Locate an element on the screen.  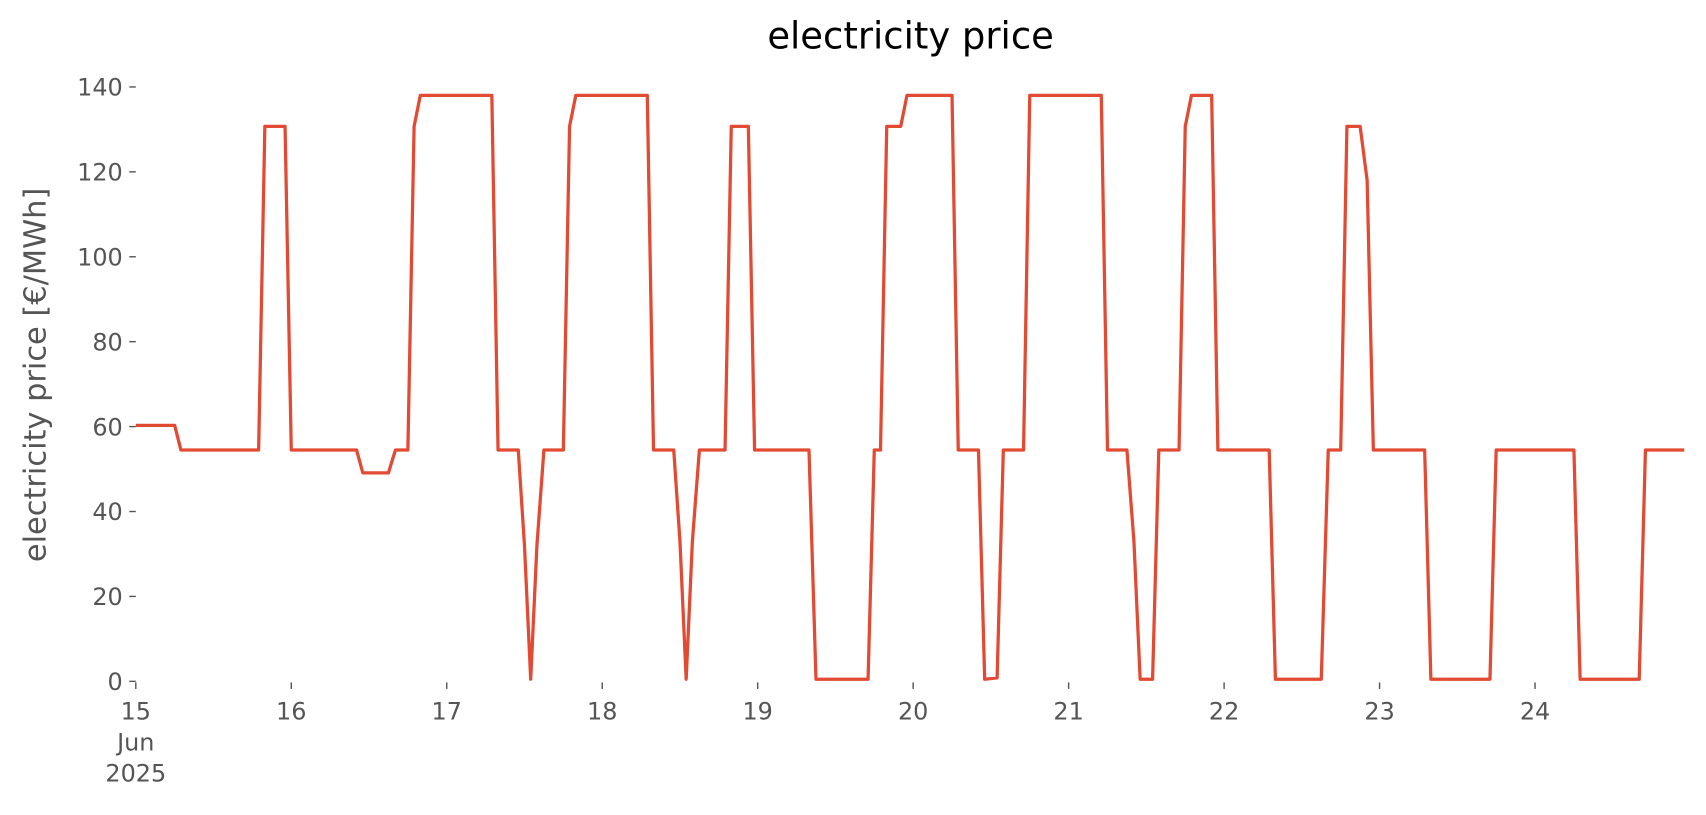
x-tick-label: 20 is located at coordinates (913, 711).